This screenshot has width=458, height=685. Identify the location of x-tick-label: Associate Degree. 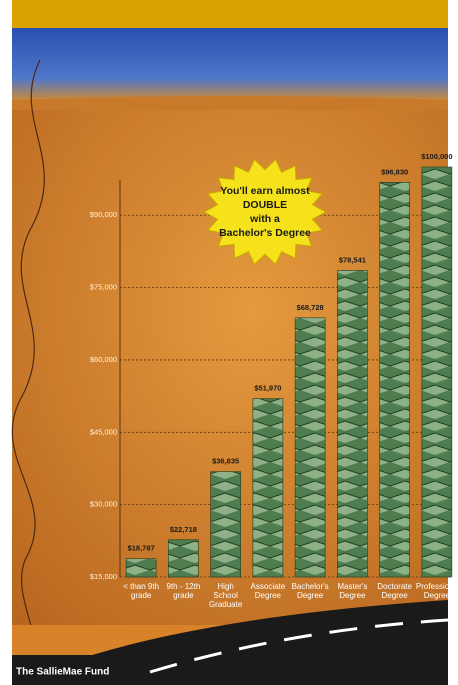
(268, 591).